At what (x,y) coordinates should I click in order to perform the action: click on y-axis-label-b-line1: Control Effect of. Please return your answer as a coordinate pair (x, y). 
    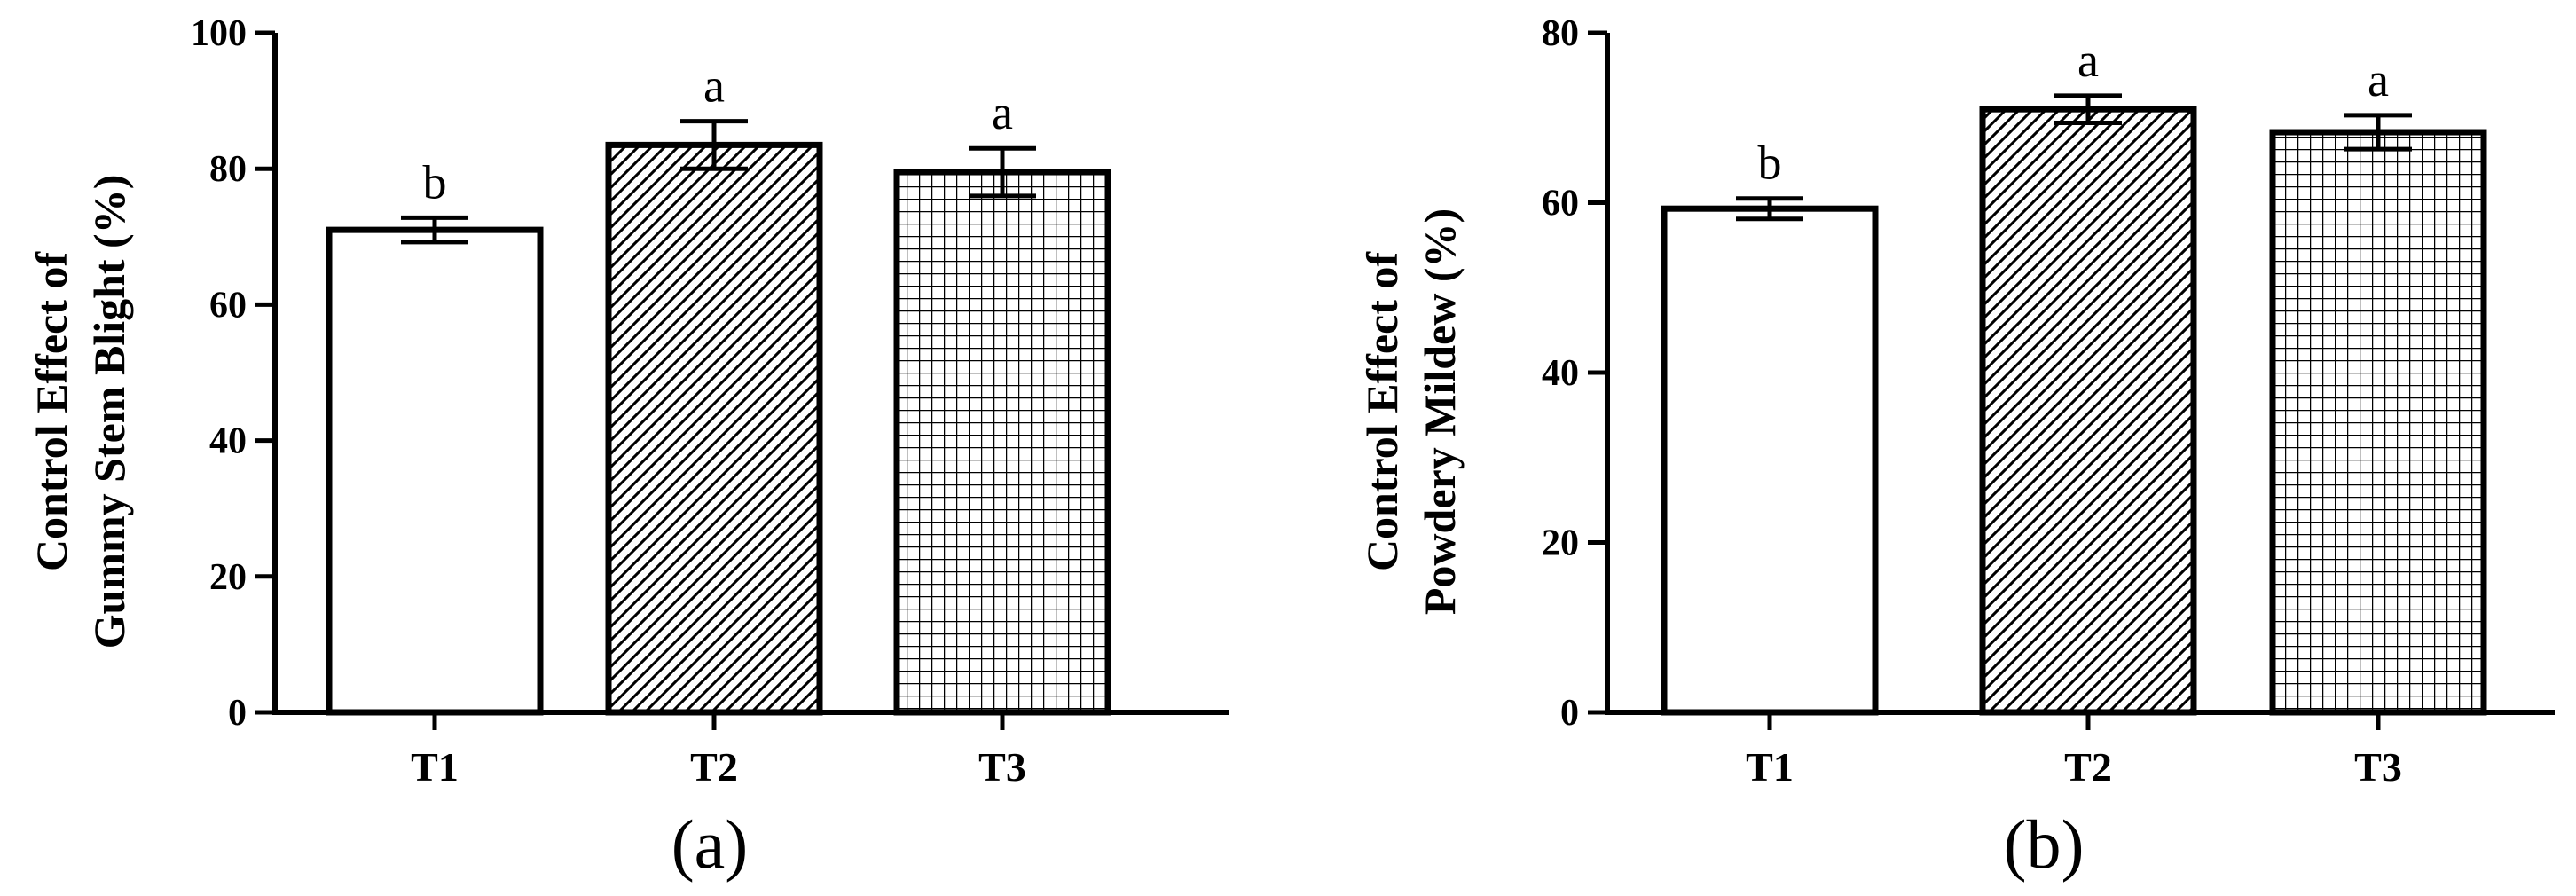
    Looking at the image, I should click on (1382, 411).